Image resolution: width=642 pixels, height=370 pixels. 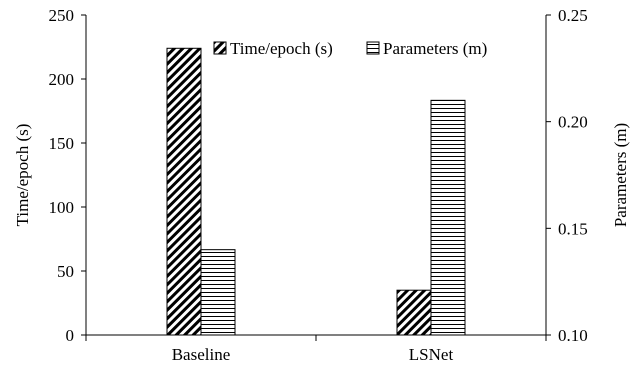 I want to click on legend-swatch-time, so click(x=220, y=48).